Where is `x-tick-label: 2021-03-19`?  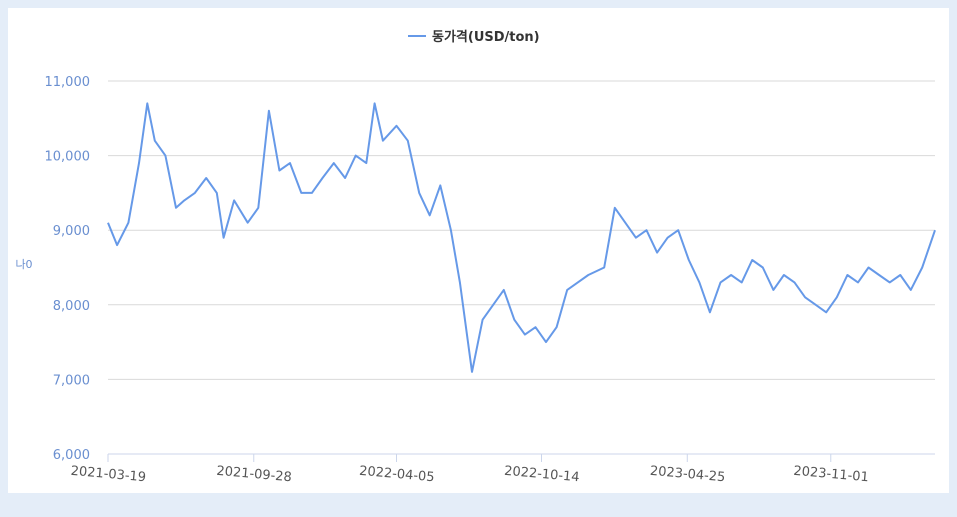 x-tick-label: 2021-03-19 is located at coordinates (108, 475).